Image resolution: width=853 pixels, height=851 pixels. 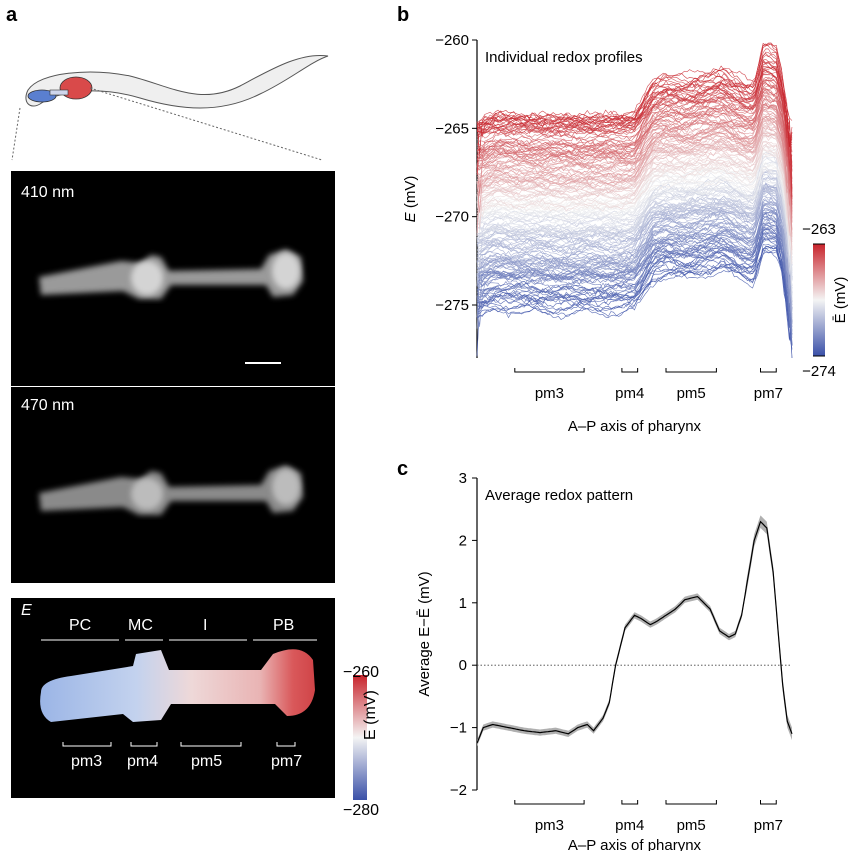 What do you see at coordinates (361, 672) in the screenshot?
I see `map-colorbar-max-label: −260` at bounding box center [361, 672].